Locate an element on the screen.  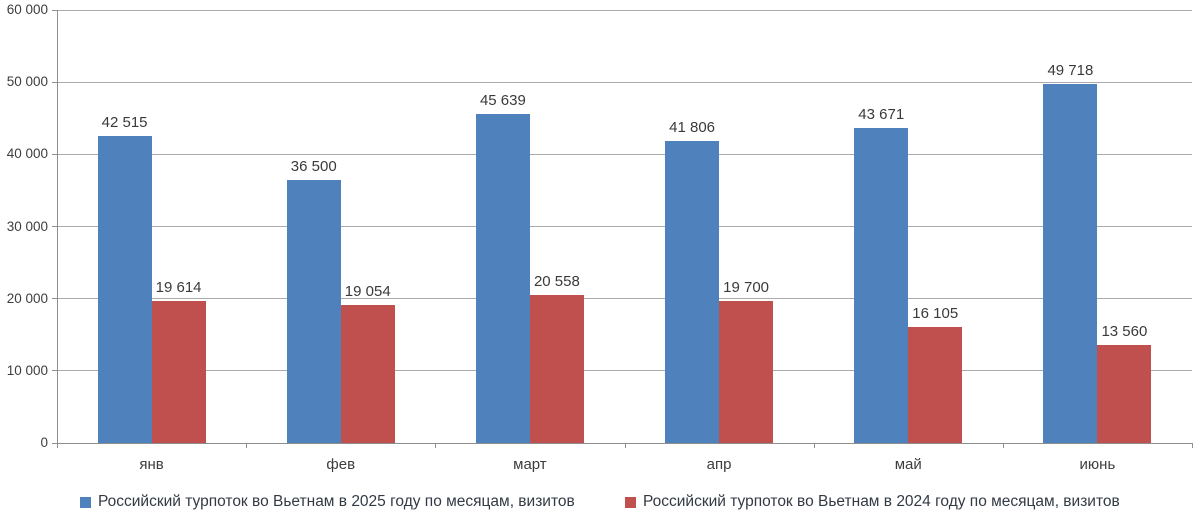
y-axis-line is located at coordinates (57, 229).